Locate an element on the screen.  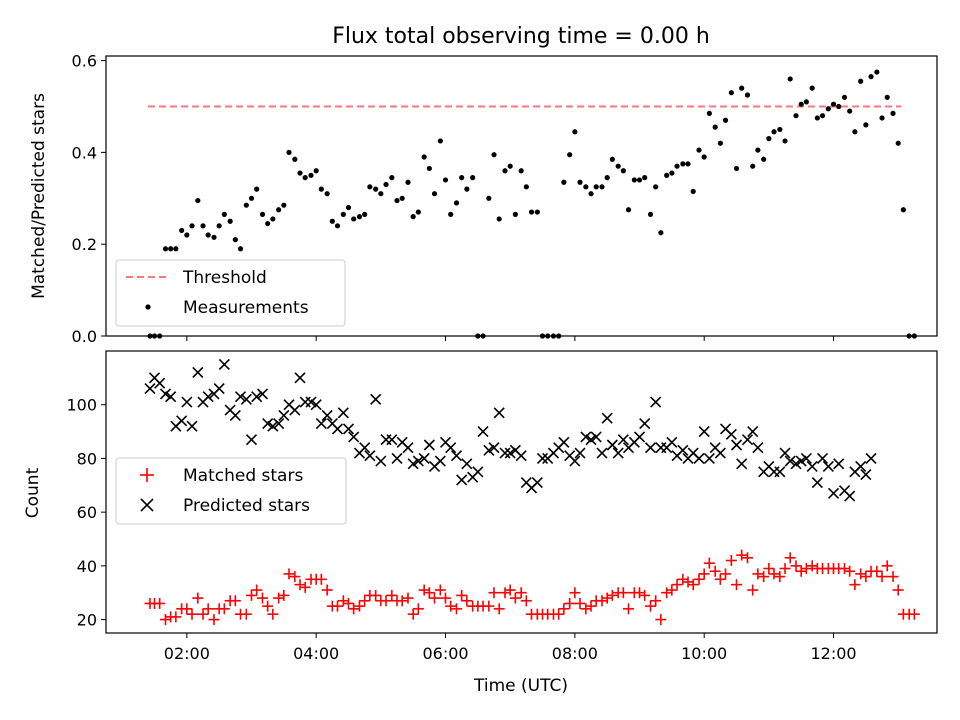
bottom-y-tick-label: 80 is located at coordinates (87, 458).